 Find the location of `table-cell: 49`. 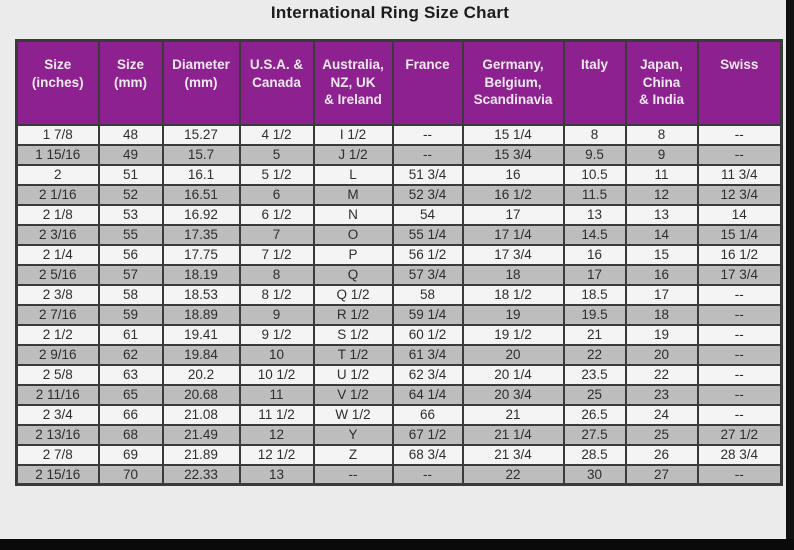

table-cell: 49 is located at coordinates (130, 154).